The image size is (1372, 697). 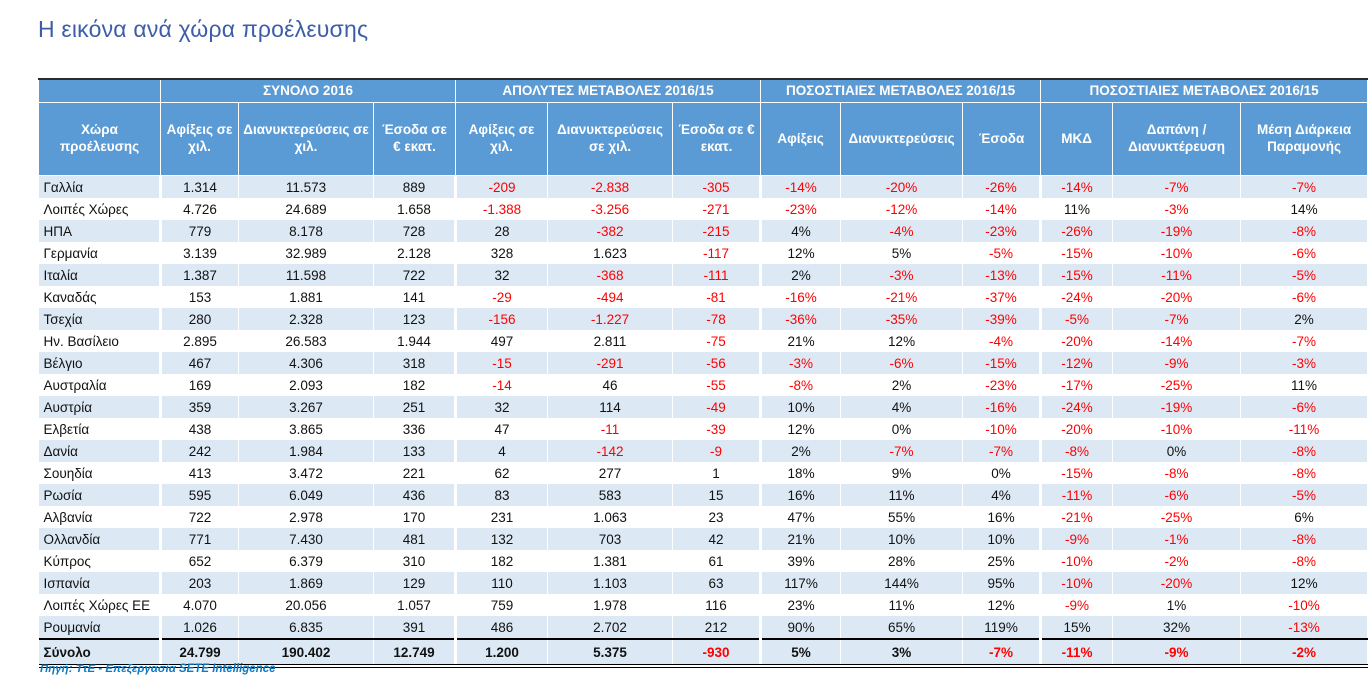 I want to click on value-cell: 2.978, so click(x=306, y=517).